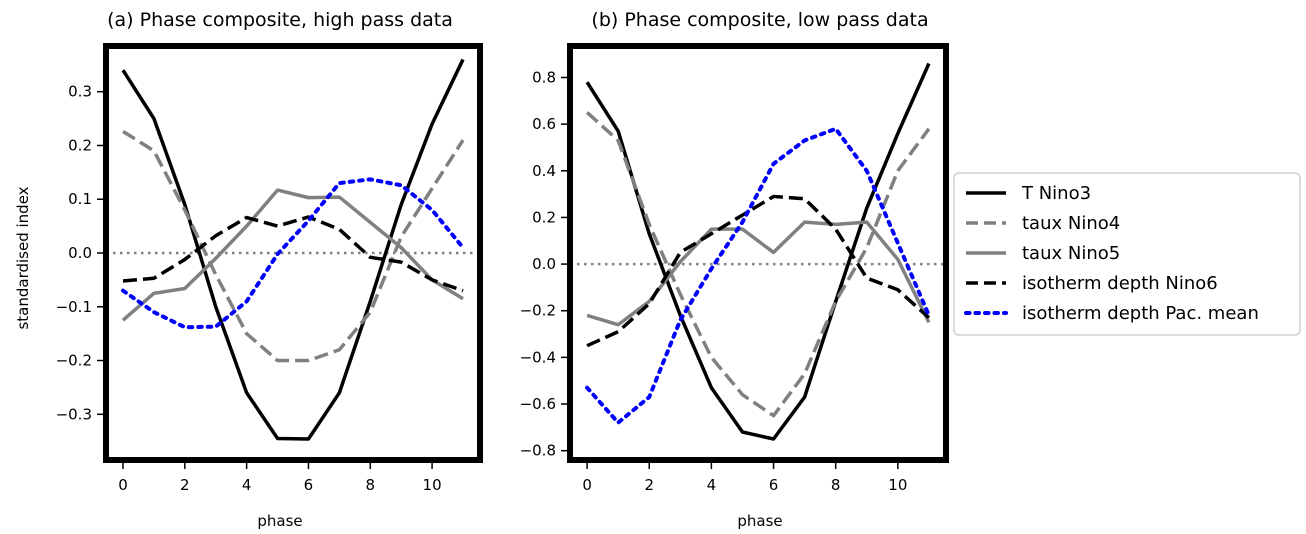 This screenshot has width=1306, height=534. What do you see at coordinates (1071, 223) in the screenshot?
I see `legend-label: taux Nino4` at bounding box center [1071, 223].